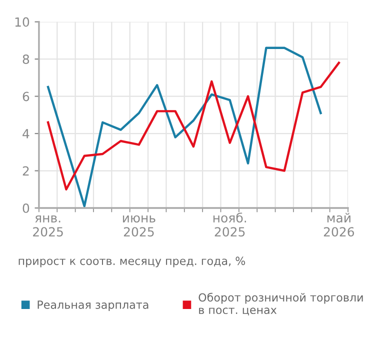 The width and height of the screenshot is (371, 358). Describe the element at coordinates (26, 59) in the screenshot. I see `y-tick-label: 8` at that location.